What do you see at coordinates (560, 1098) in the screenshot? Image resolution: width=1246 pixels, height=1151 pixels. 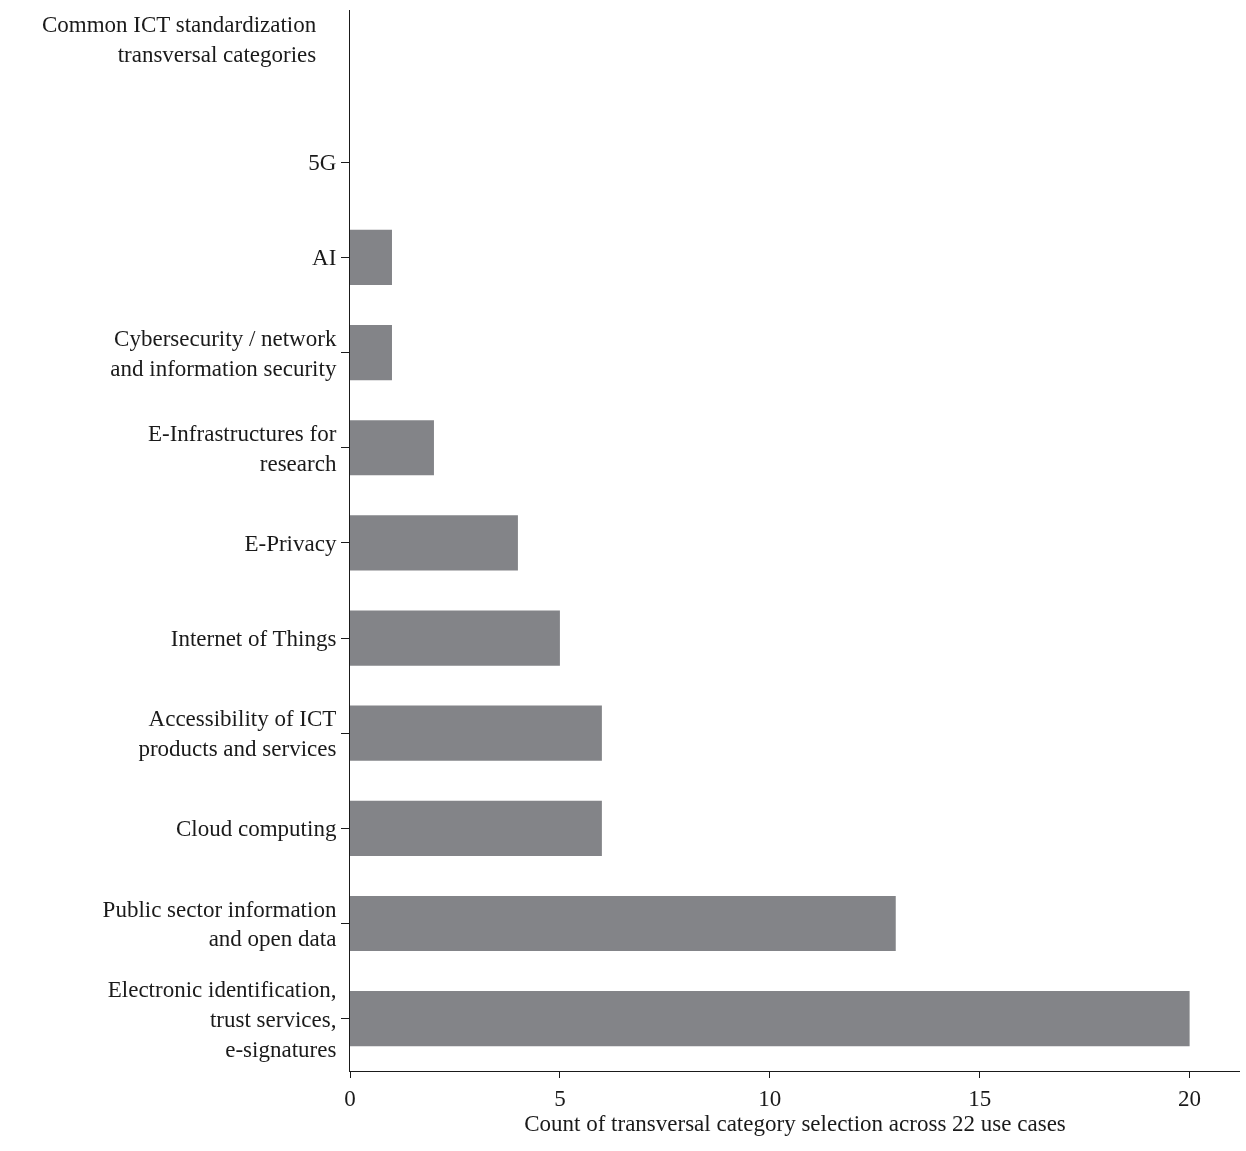 I see `x-tick-label: 5` at bounding box center [560, 1098].